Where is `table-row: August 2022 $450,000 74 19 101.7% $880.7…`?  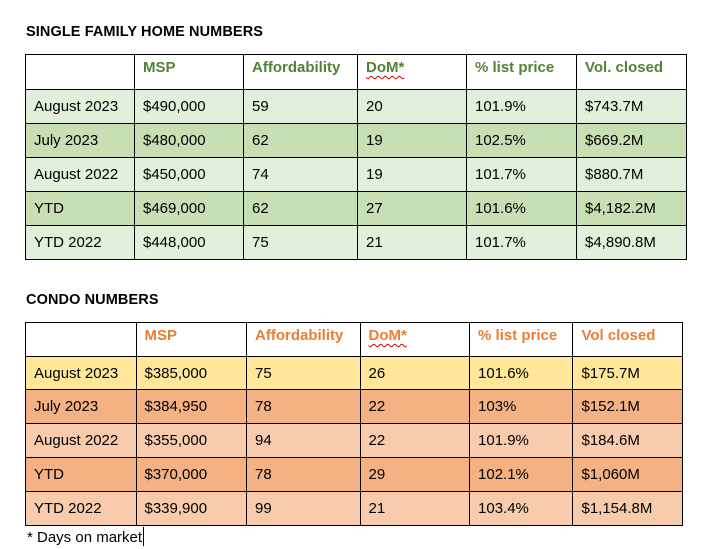 table-row: August 2022 $450,000 74 19 101.7% $880.7… is located at coordinates (356, 174).